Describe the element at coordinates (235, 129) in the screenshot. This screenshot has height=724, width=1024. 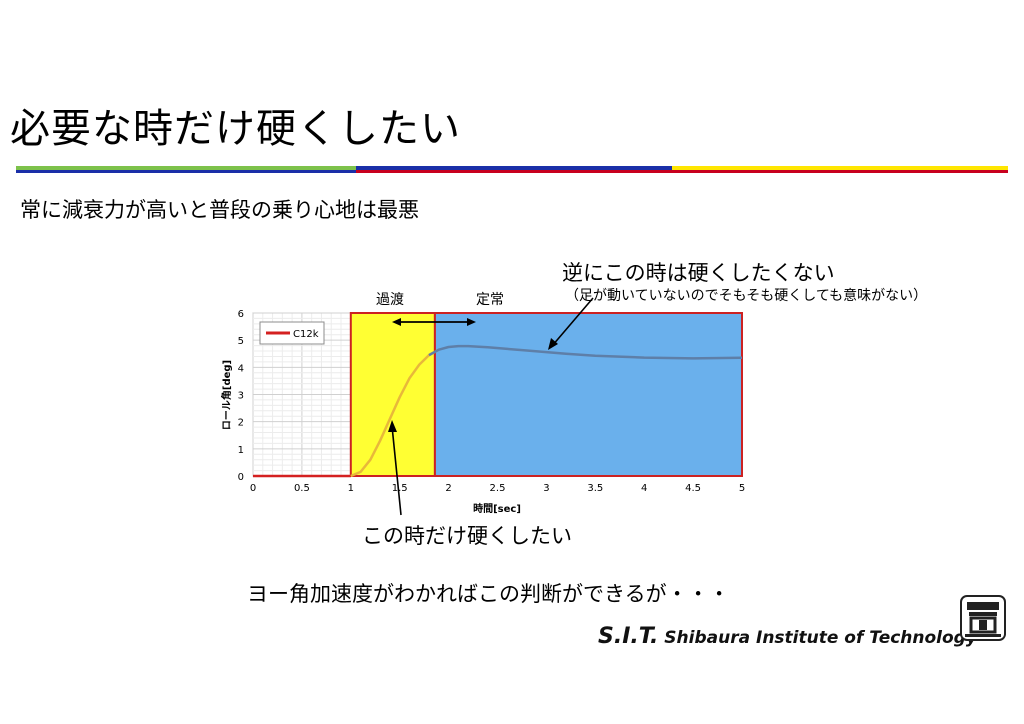
I see `slide-title: 必要な時だけ硬くしたい` at that location.